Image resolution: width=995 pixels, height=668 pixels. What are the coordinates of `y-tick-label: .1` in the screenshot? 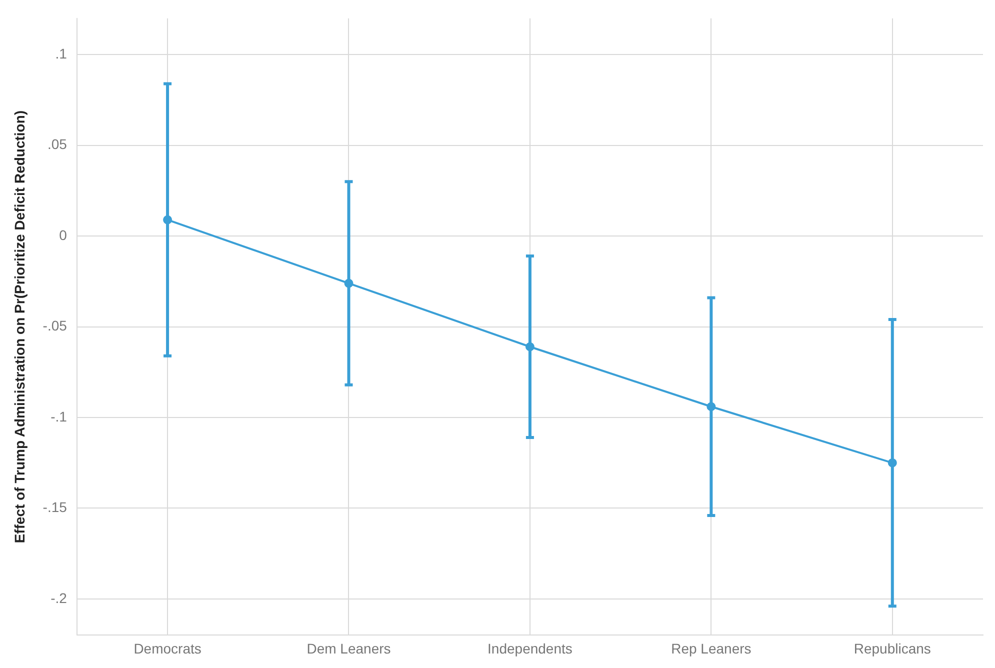 It's located at (61, 54).